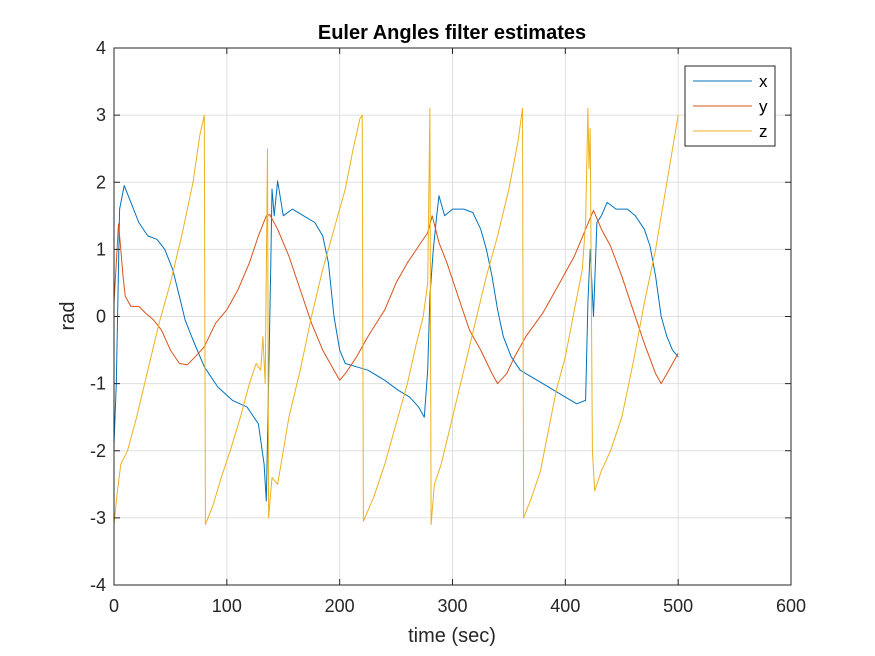  What do you see at coordinates (678, 606) in the screenshot?
I see `x-tick-label: 500` at bounding box center [678, 606].